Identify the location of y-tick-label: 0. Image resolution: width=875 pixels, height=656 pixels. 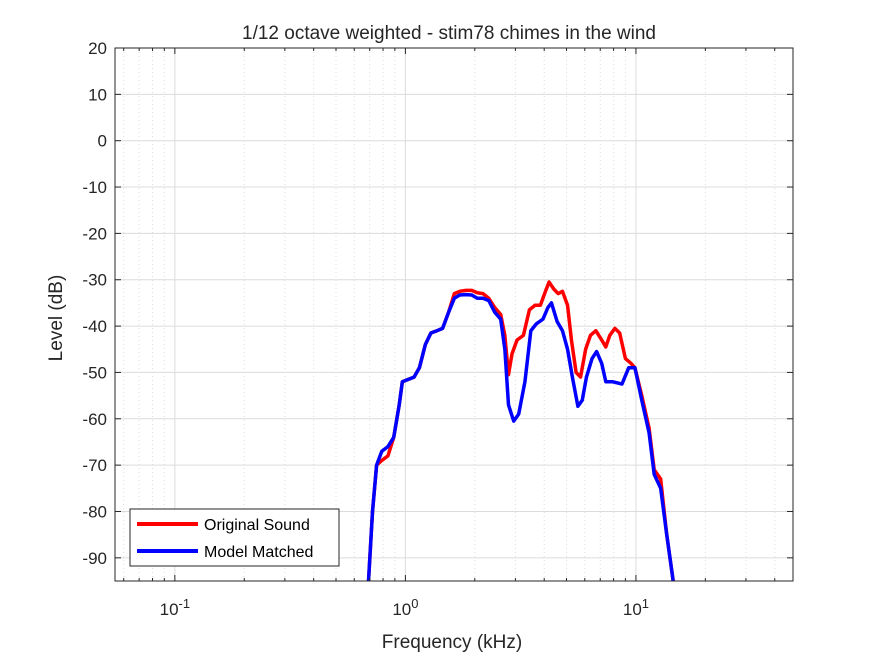
(102, 141).